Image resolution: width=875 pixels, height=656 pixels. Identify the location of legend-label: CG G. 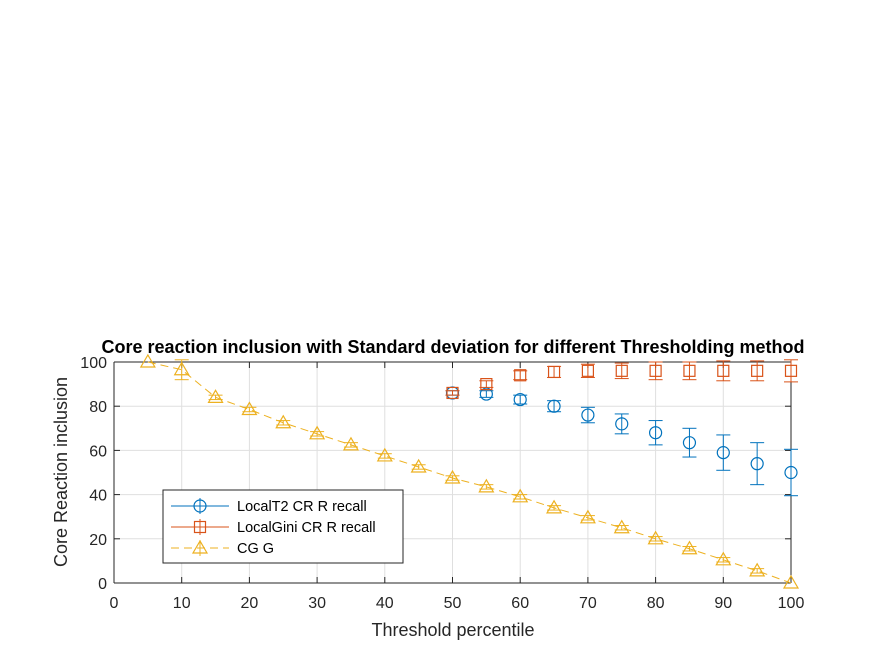
(255, 549).